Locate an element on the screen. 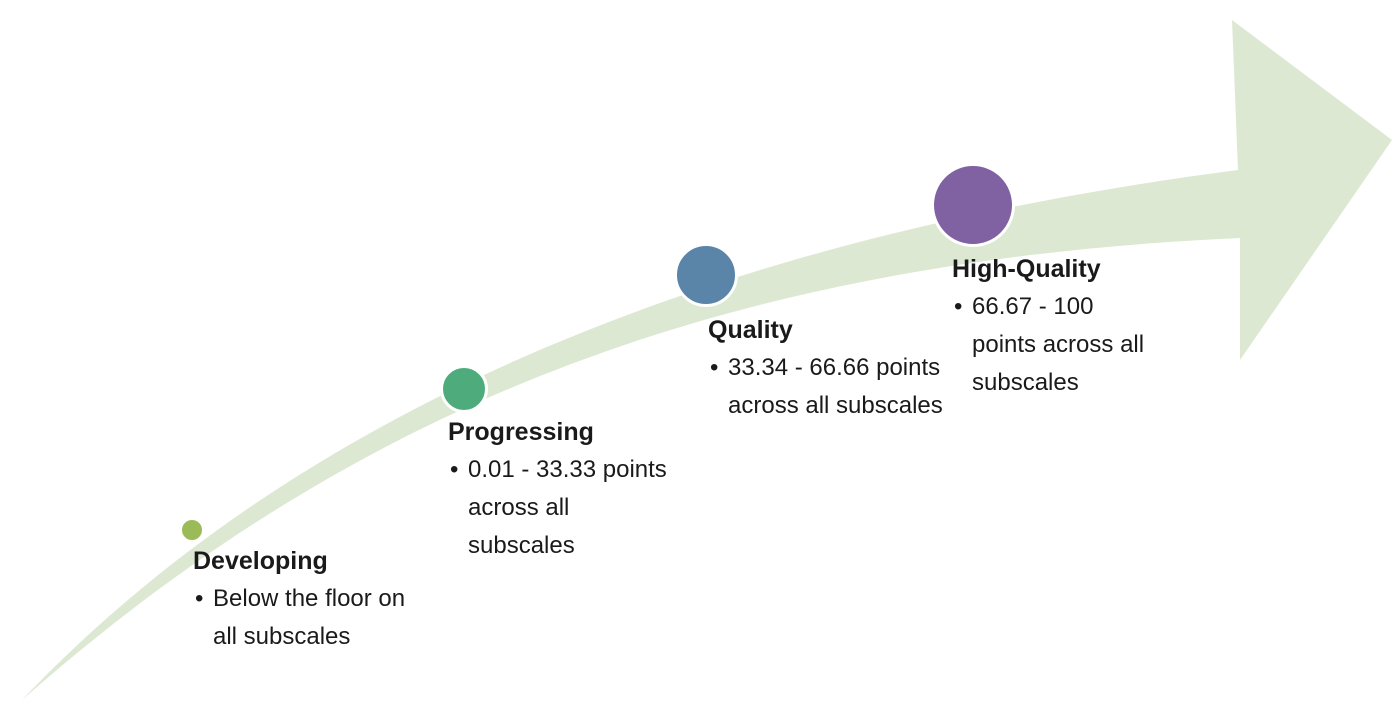 The image size is (1394, 713). developing-dot is located at coordinates (192, 530).